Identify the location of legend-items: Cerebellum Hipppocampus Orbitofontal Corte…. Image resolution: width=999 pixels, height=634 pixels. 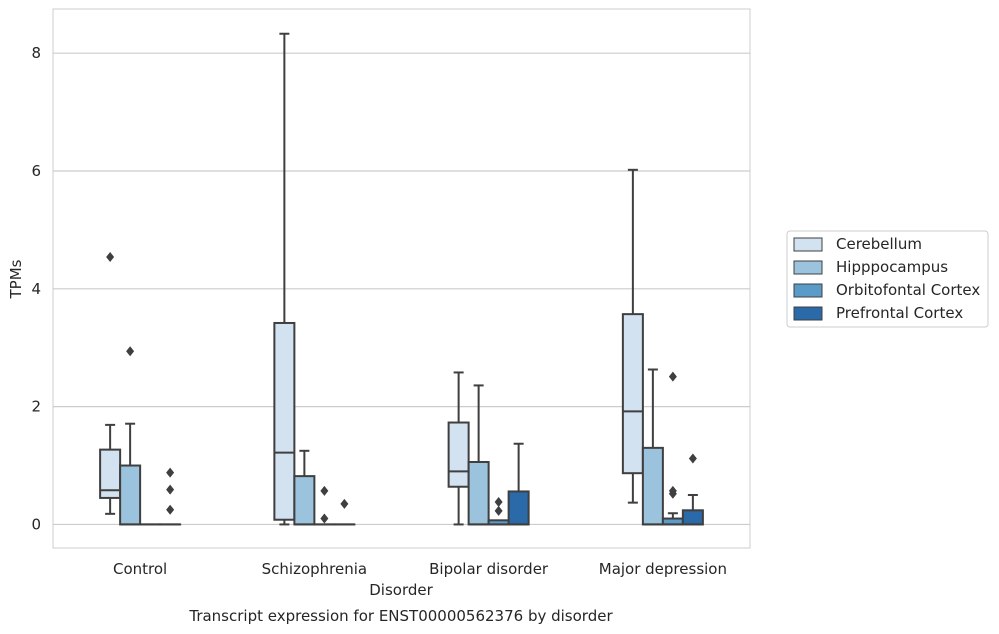
(886, 278).